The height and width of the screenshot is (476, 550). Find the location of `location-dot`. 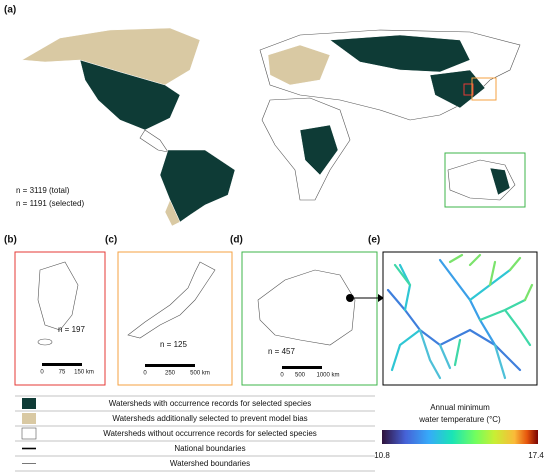

location-dot is located at coordinates (350, 298).